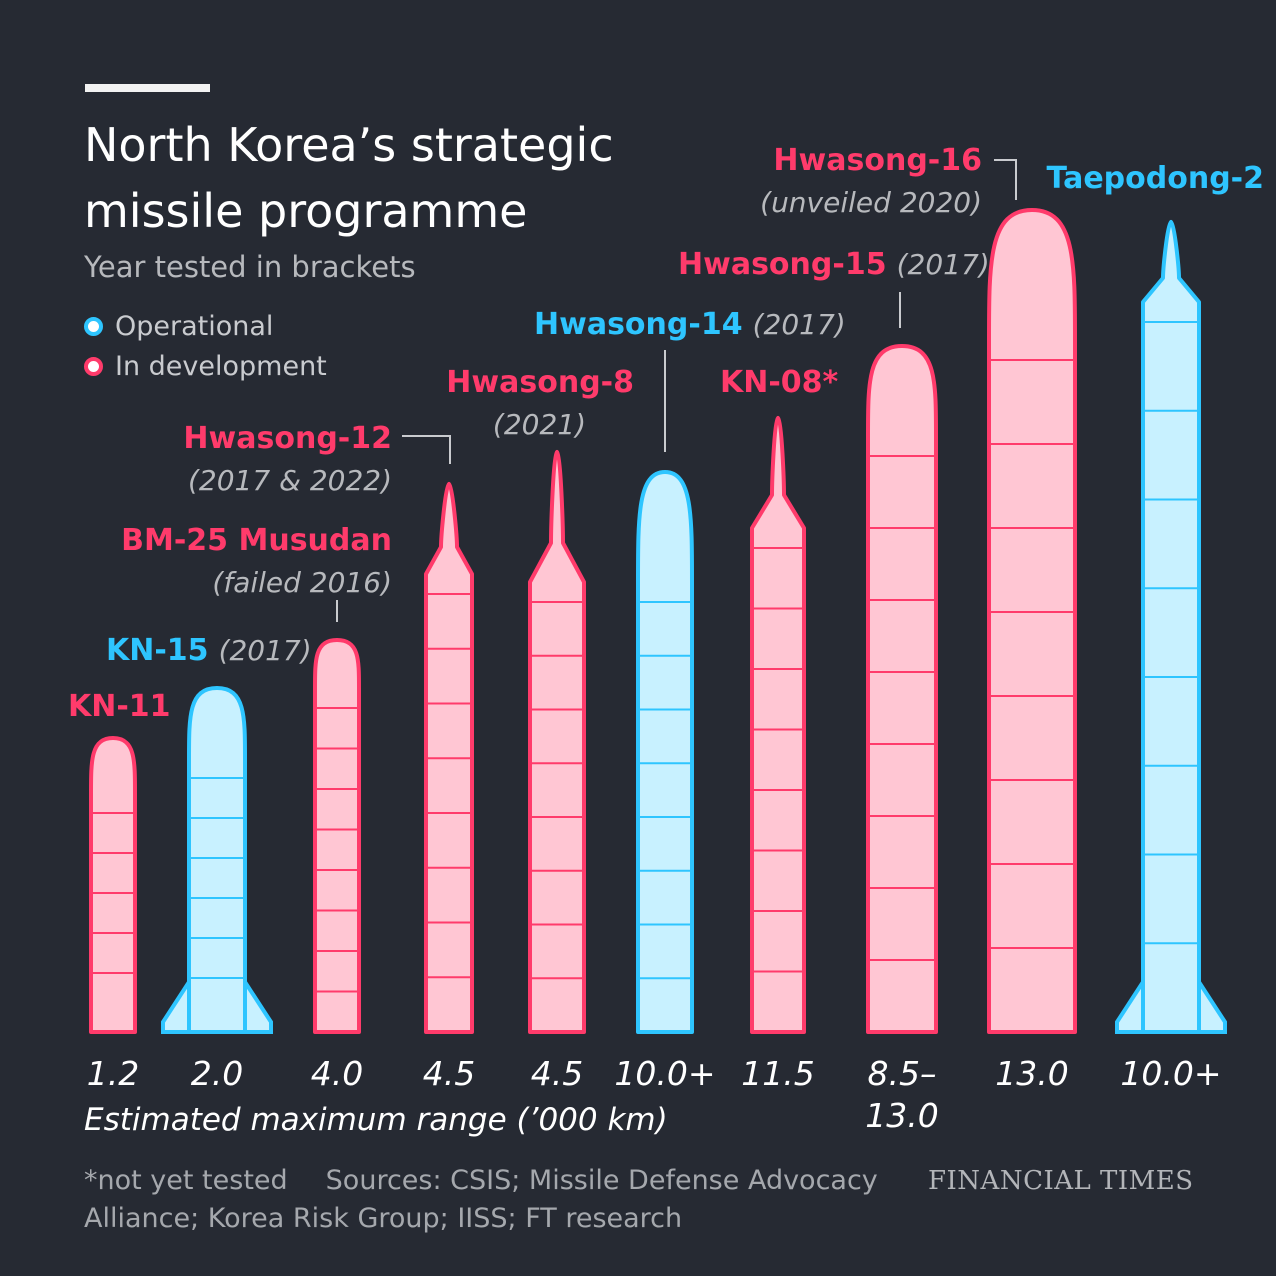  What do you see at coordinates (779, 382) in the screenshot?
I see `missile-name-label: KN-08*` at bounding box center [779, 382].